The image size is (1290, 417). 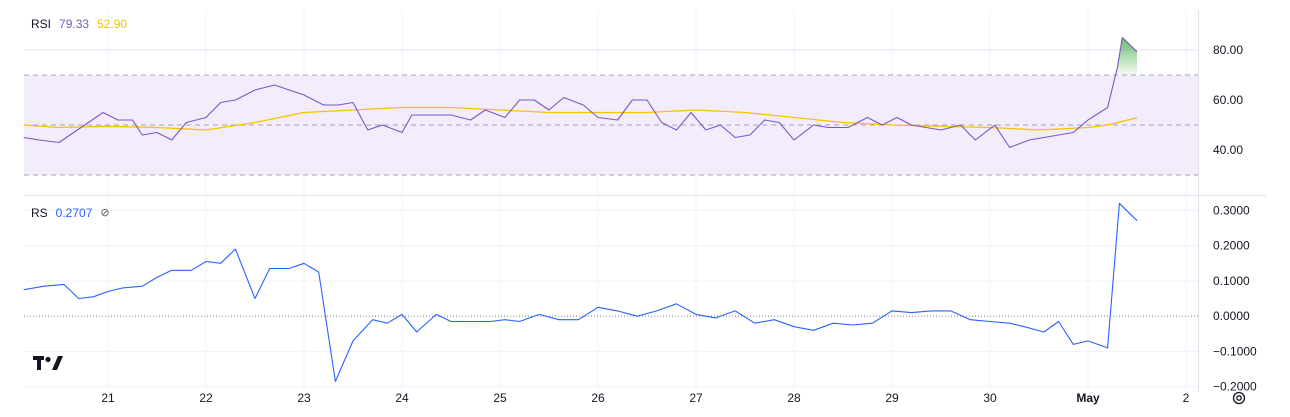 I want to click on rs-legend: RS 0.2707 ⊘, so click(x=70, y=213).